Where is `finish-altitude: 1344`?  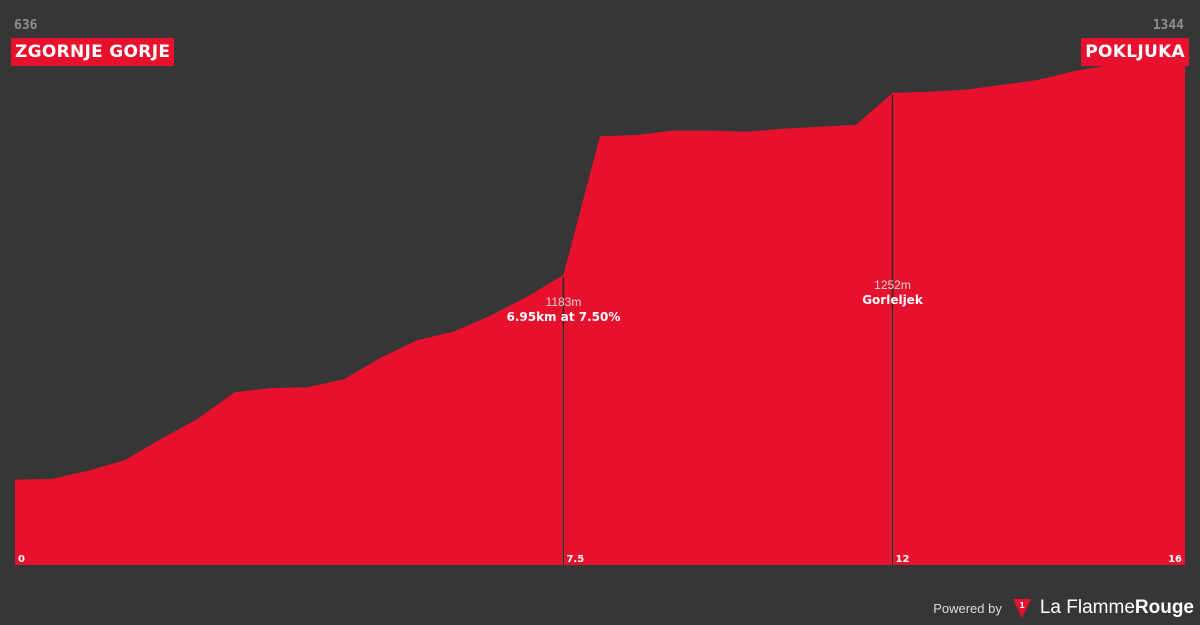
finish-altitude: 1344 is located at coordinates (1168, 25).